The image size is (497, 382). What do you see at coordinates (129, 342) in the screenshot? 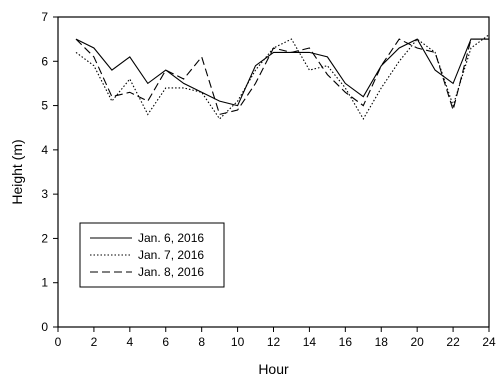
I see `x-tick-label: 4` at bounding box center [129, 342].